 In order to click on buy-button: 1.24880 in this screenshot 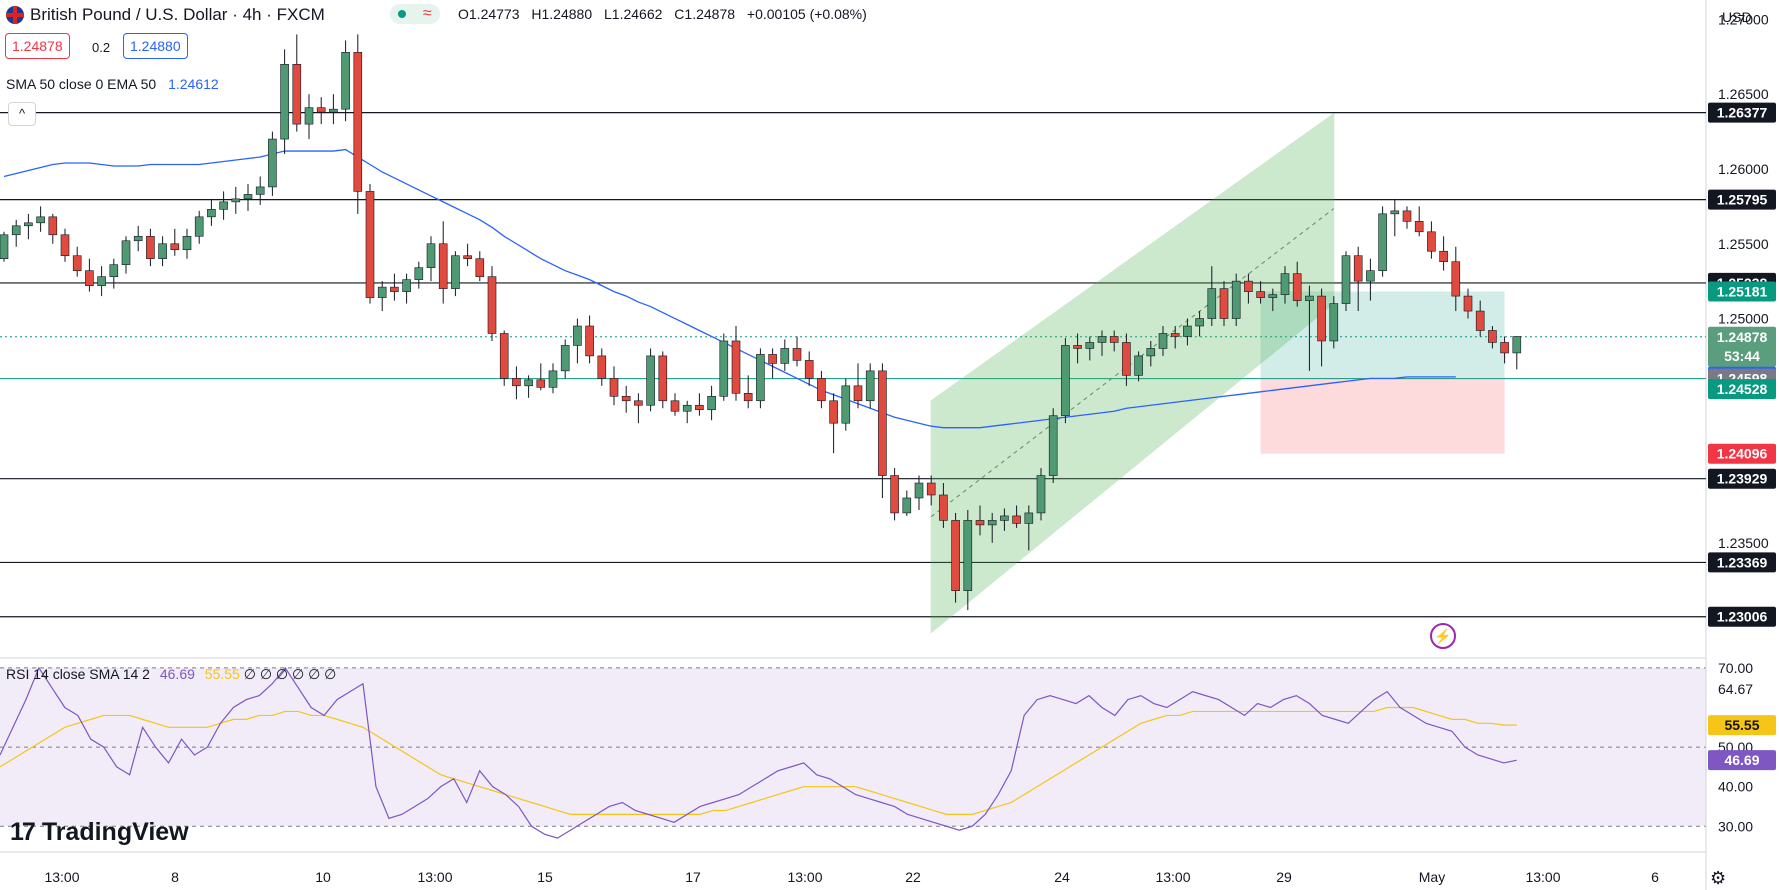, I will do `click(155, 46)`.